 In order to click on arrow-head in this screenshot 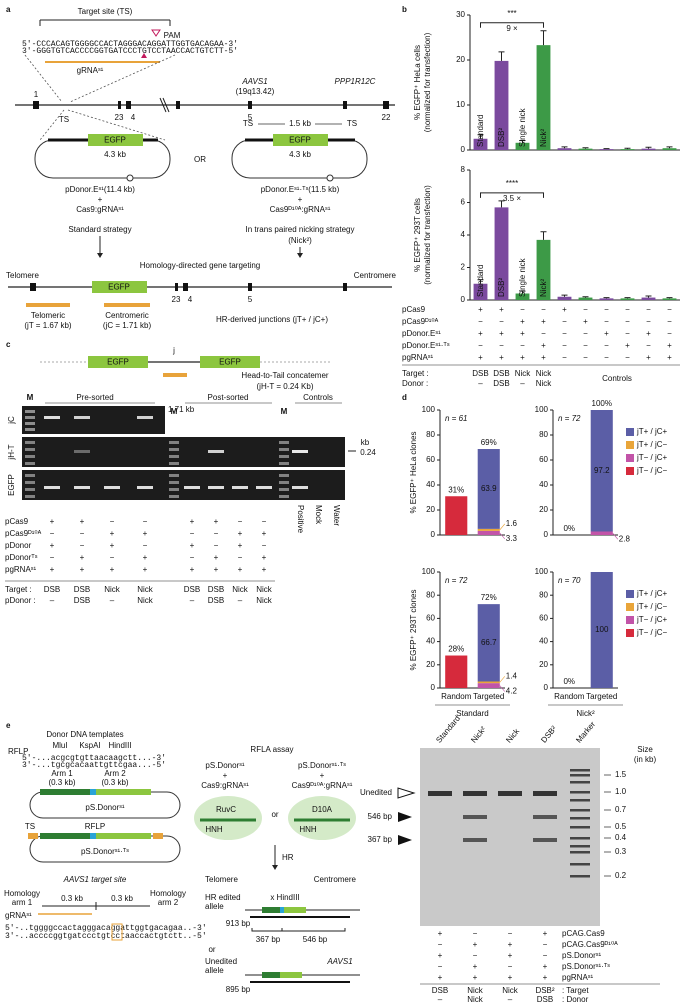, I will do `click(300, 255)`.